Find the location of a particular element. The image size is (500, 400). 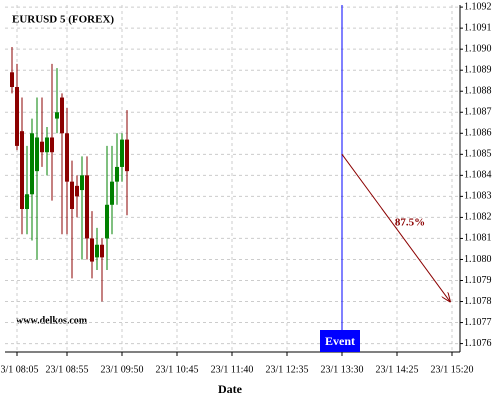

y-tick-label: 1.1079 is located at coordinates (478, 280).